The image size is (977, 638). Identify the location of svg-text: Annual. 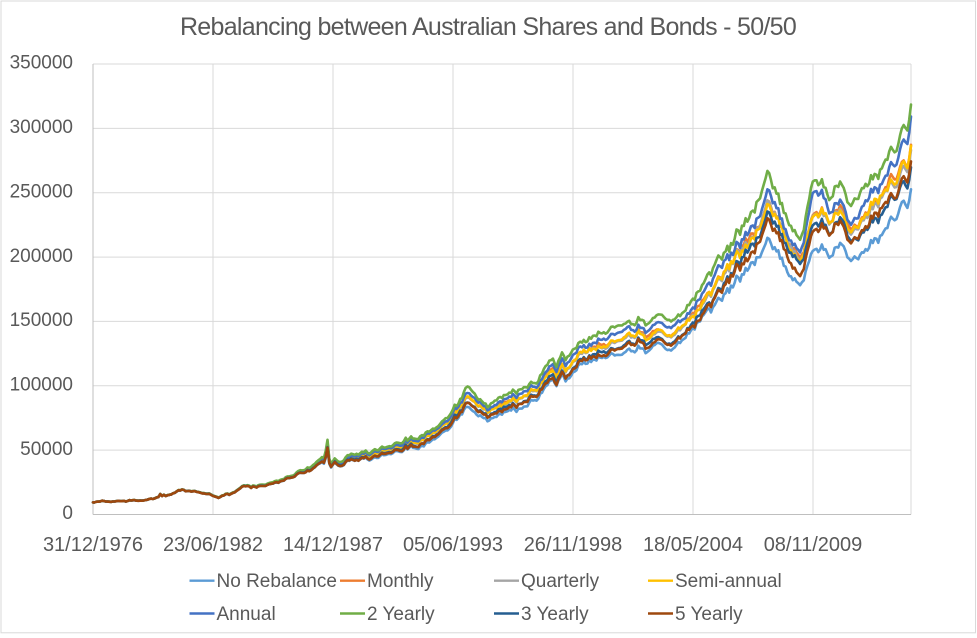
(246, 614).